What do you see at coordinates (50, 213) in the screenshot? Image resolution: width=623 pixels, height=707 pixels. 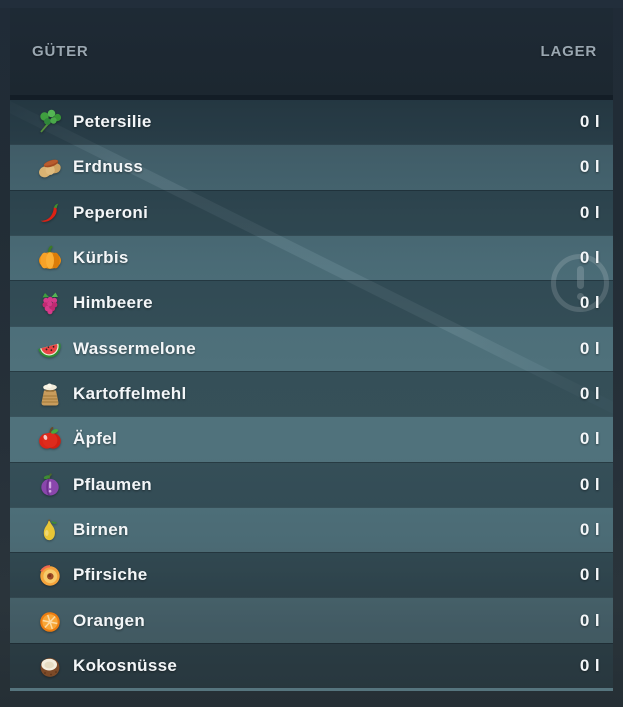 I see `chili-pepper-icon` at bounding box center [50, 213].